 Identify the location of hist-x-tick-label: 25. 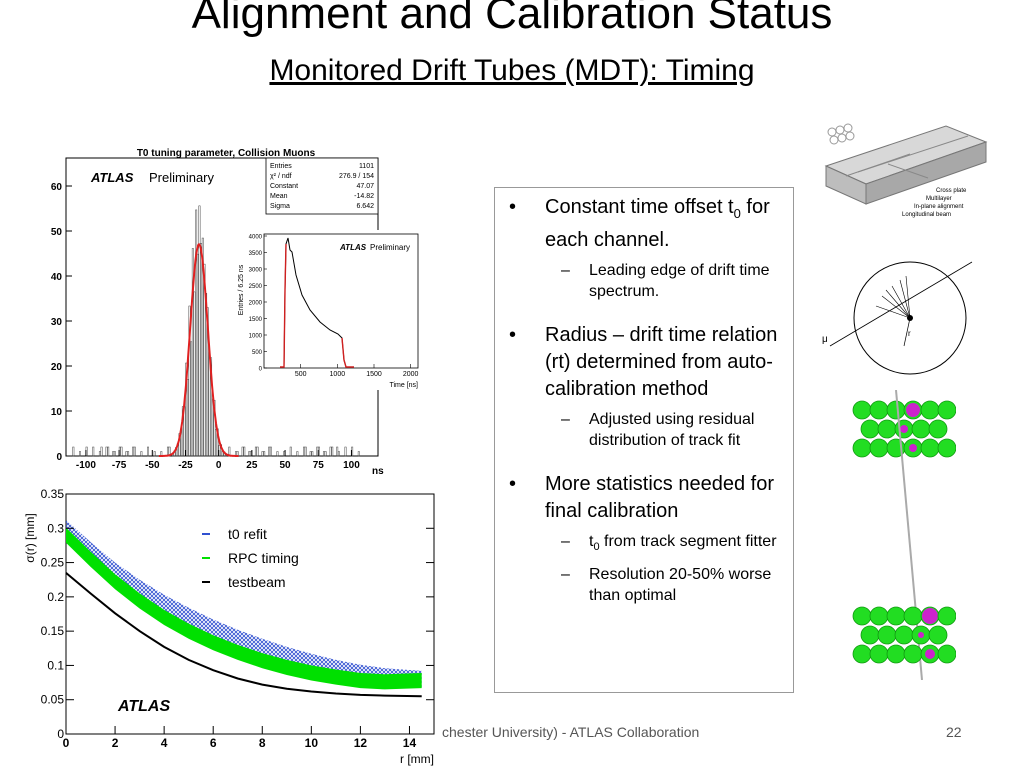
(252, 465).